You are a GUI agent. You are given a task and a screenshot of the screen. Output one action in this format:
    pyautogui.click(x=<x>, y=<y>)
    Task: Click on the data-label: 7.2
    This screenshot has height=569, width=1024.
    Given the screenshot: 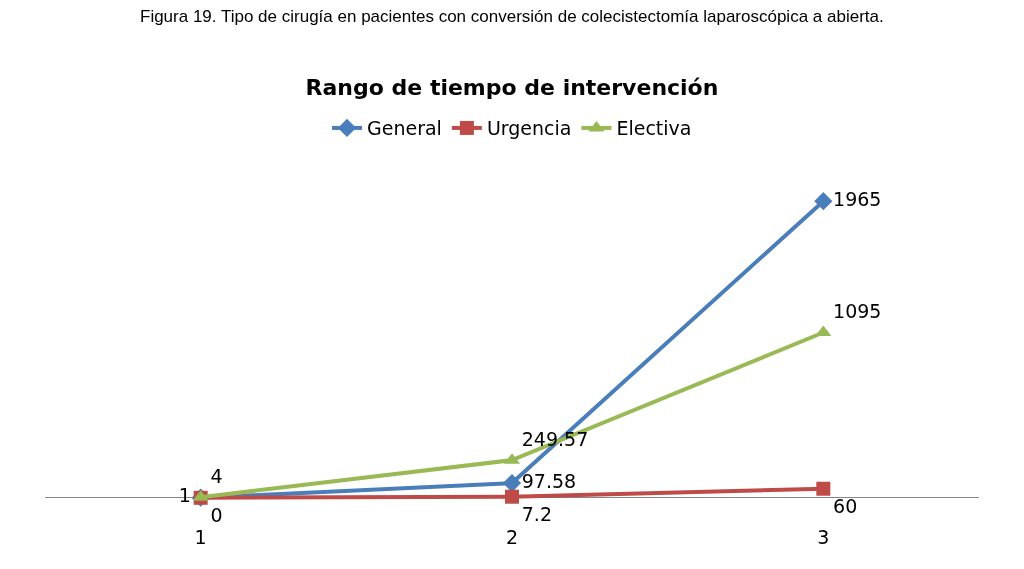 What is the action you would take?
    pyautogui.click(x=536, y=513)
    